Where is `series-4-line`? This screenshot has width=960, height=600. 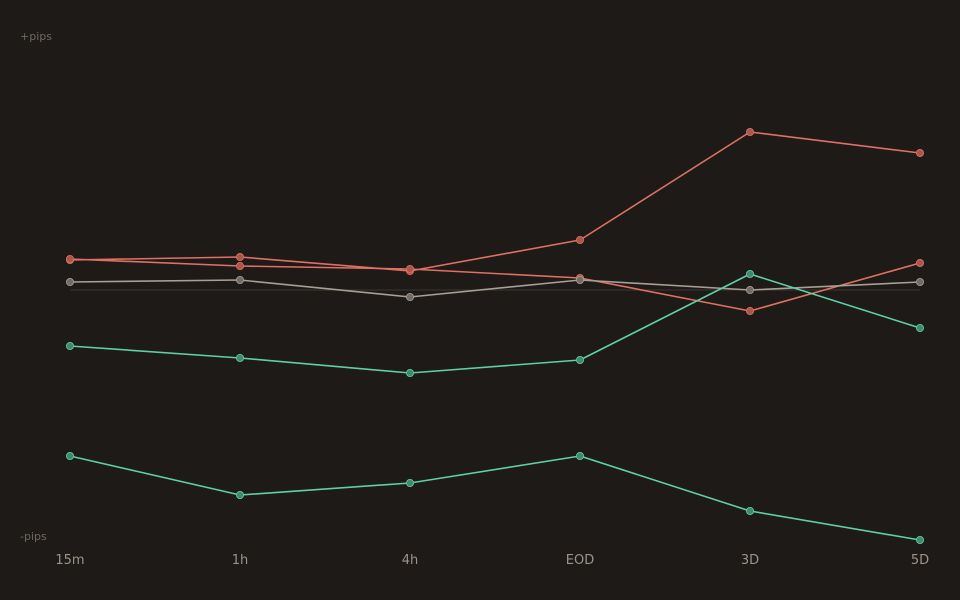
series-4-line is located at coordinates (495, 323).